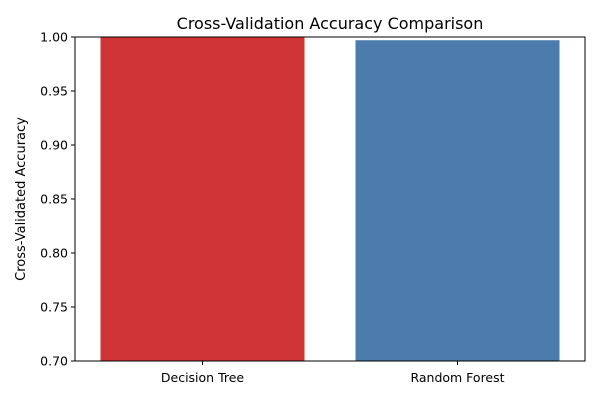  I want to click on chart-title: Cross-Validation Accuracy Comparison, so click(330, 23).